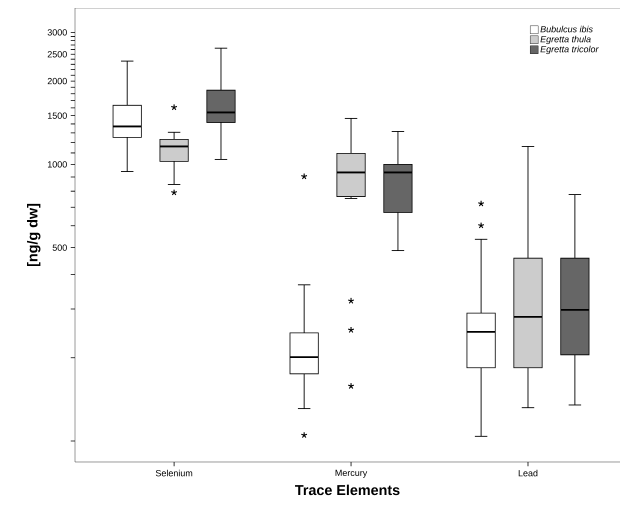 The width and height of the screenshot is (622, 524). I want to click on y-tick-label: 500, so click(59, 247).